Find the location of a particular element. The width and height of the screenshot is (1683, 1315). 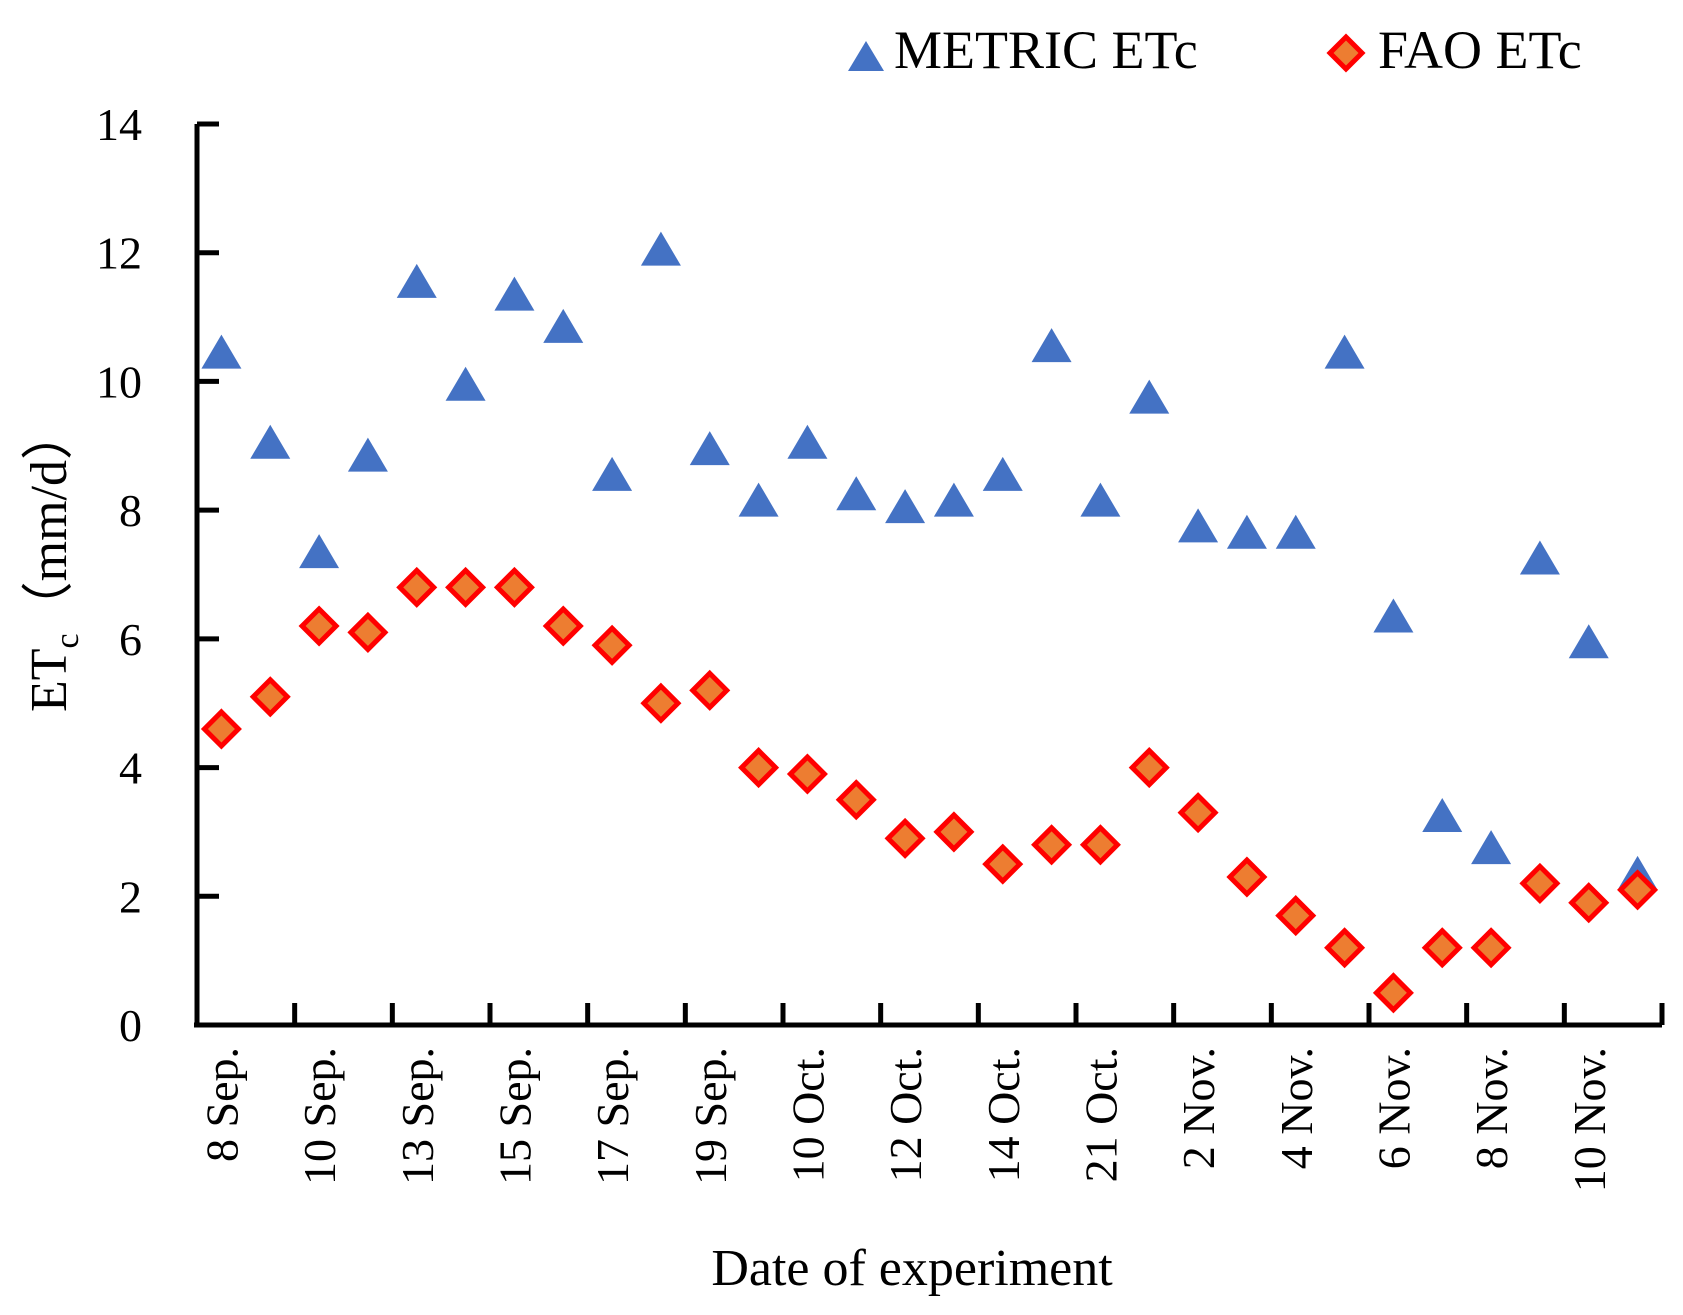

y-tick-label: 8 is located at coordinates (130, 510).